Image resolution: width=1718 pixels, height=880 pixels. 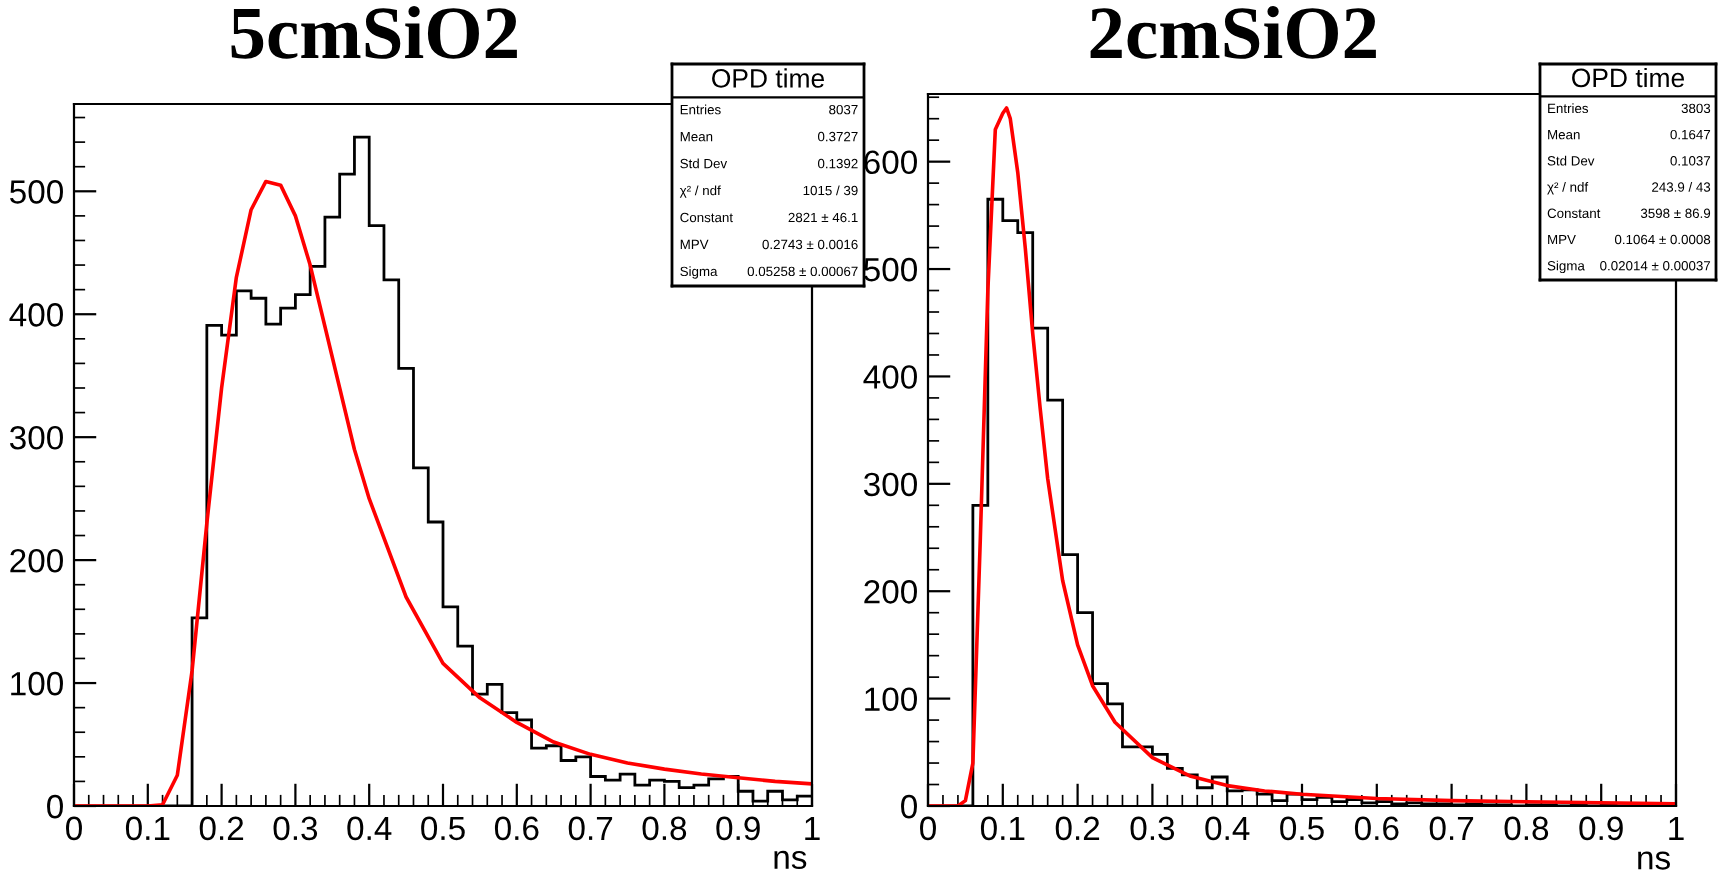 I want to click on chart-title: 2cmSiO2, so click(x=1233, y=32).